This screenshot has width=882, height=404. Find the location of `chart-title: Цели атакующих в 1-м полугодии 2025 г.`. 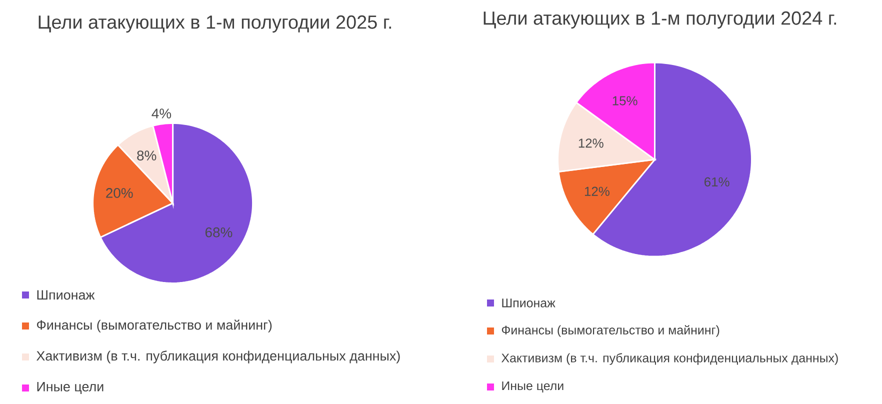

chart-title: Цели атакующих в 1-м полугодии 2025 г. is located at coordinates (215, 24).